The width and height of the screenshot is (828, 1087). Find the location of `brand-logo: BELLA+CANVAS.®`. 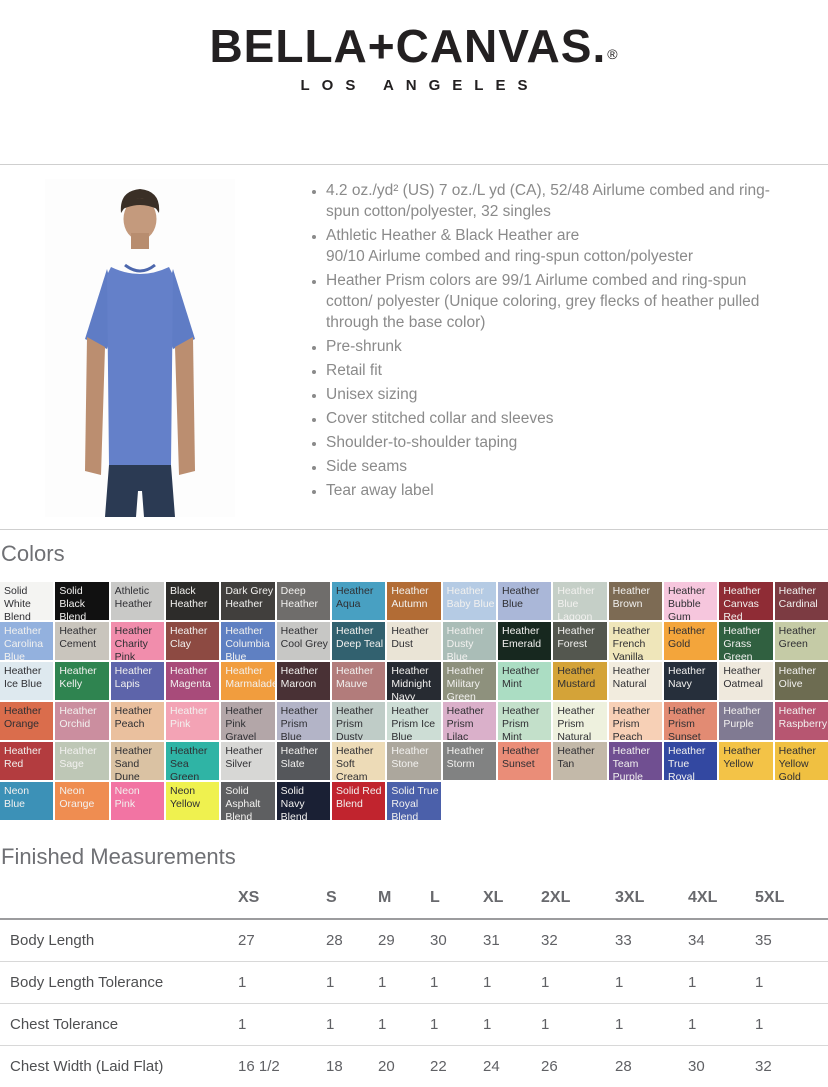

brand-logo: BELLA+CANVAS.® is located at coordinates (414, 46).